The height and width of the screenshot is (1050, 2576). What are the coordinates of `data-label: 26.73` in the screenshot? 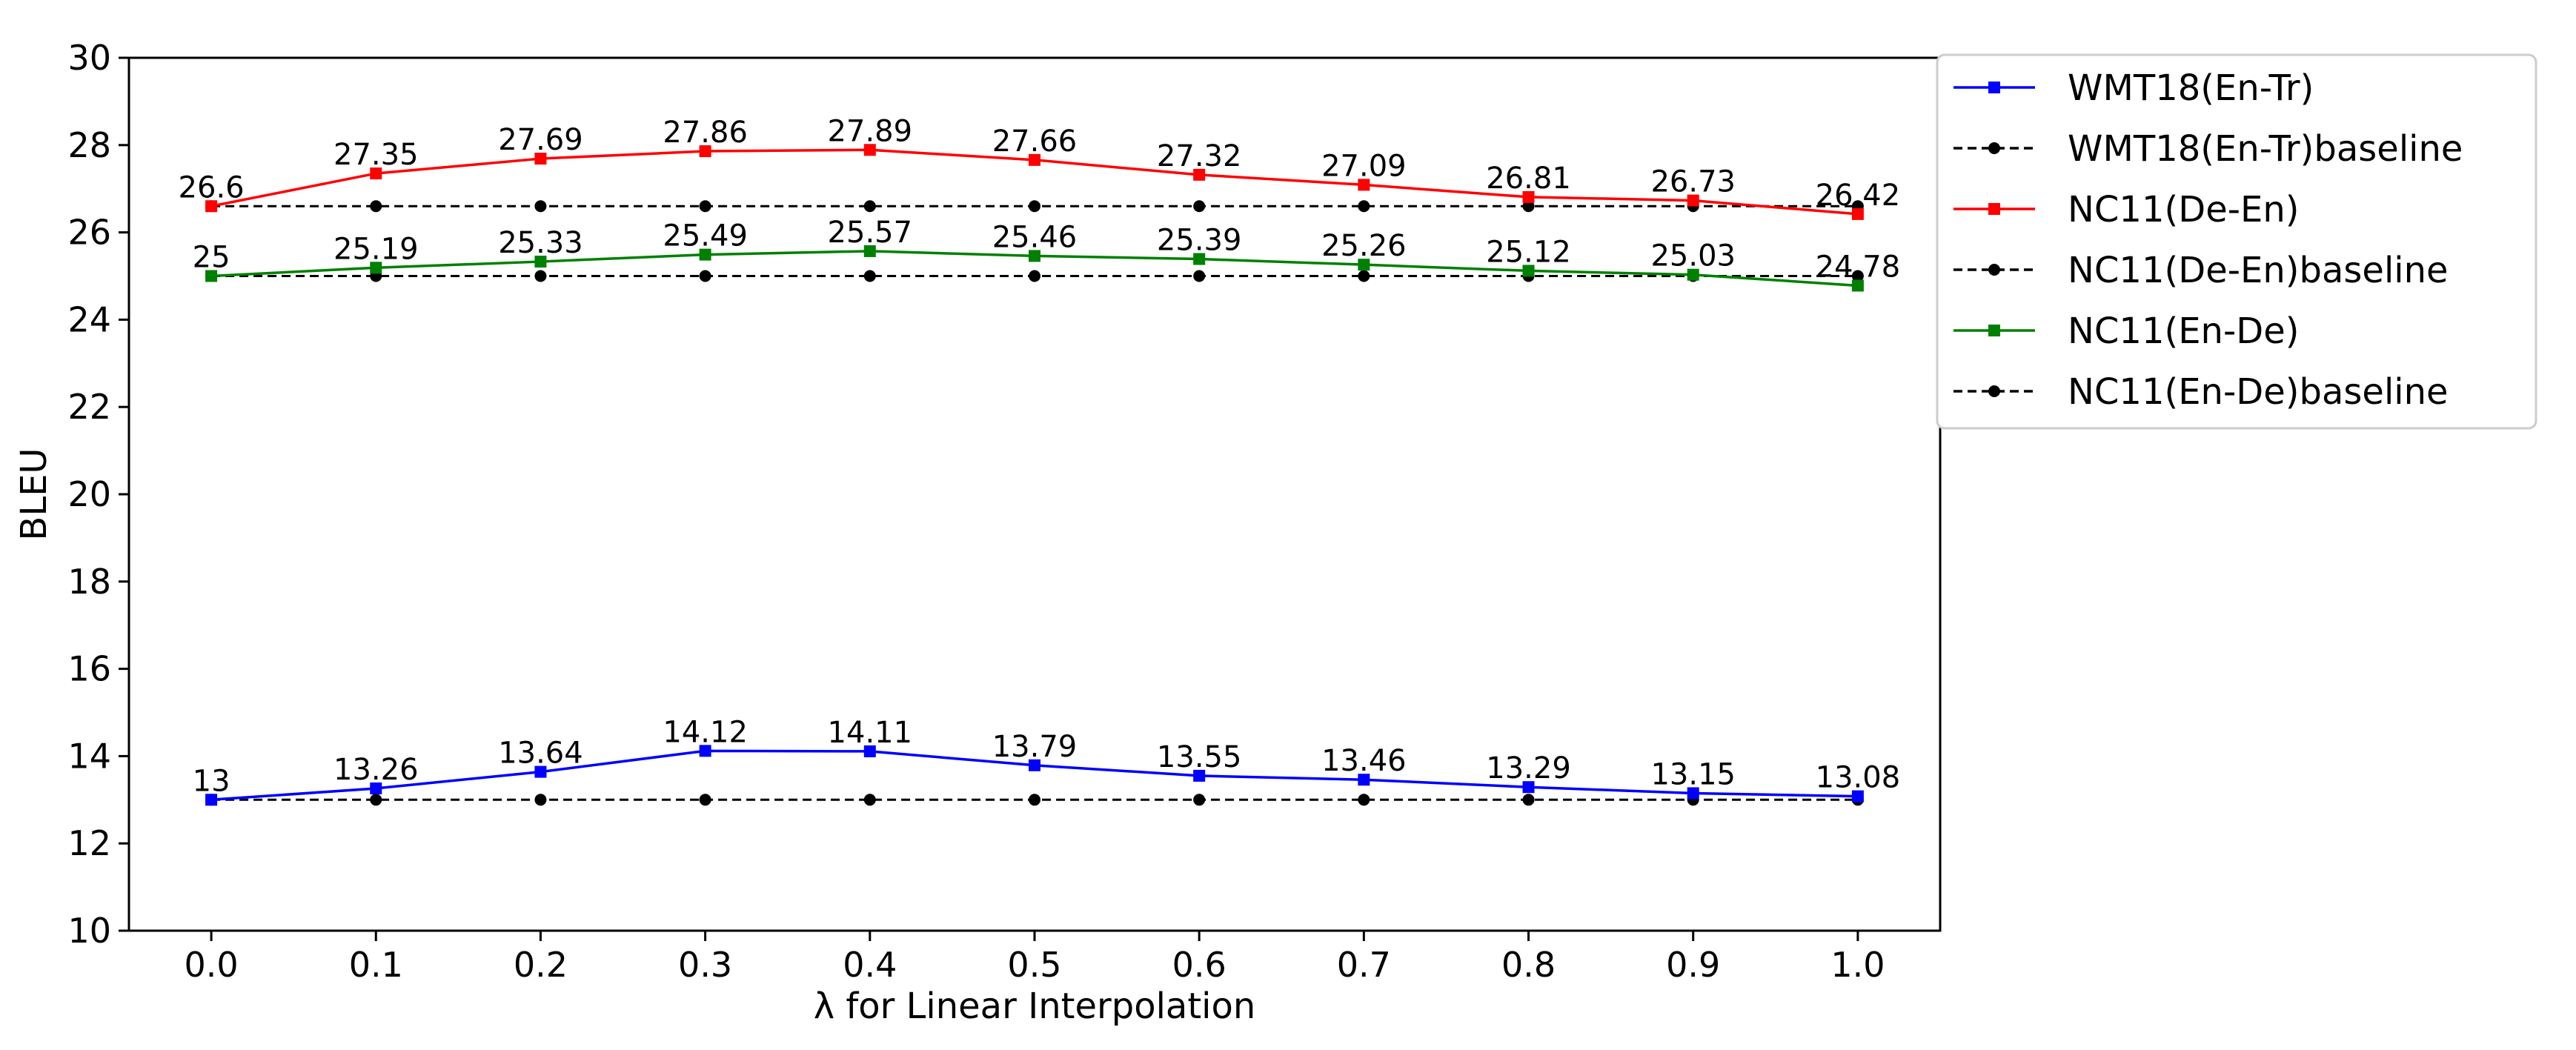 It's located at (1693, 182).